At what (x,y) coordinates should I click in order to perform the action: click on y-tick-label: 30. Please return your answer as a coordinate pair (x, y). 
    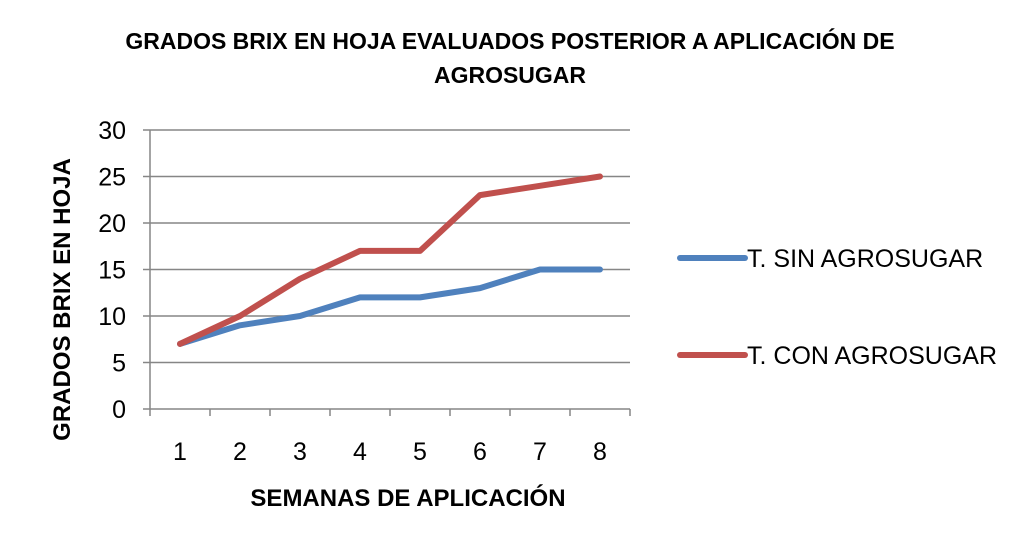
    Looking at the image, I should click on (112, 131).